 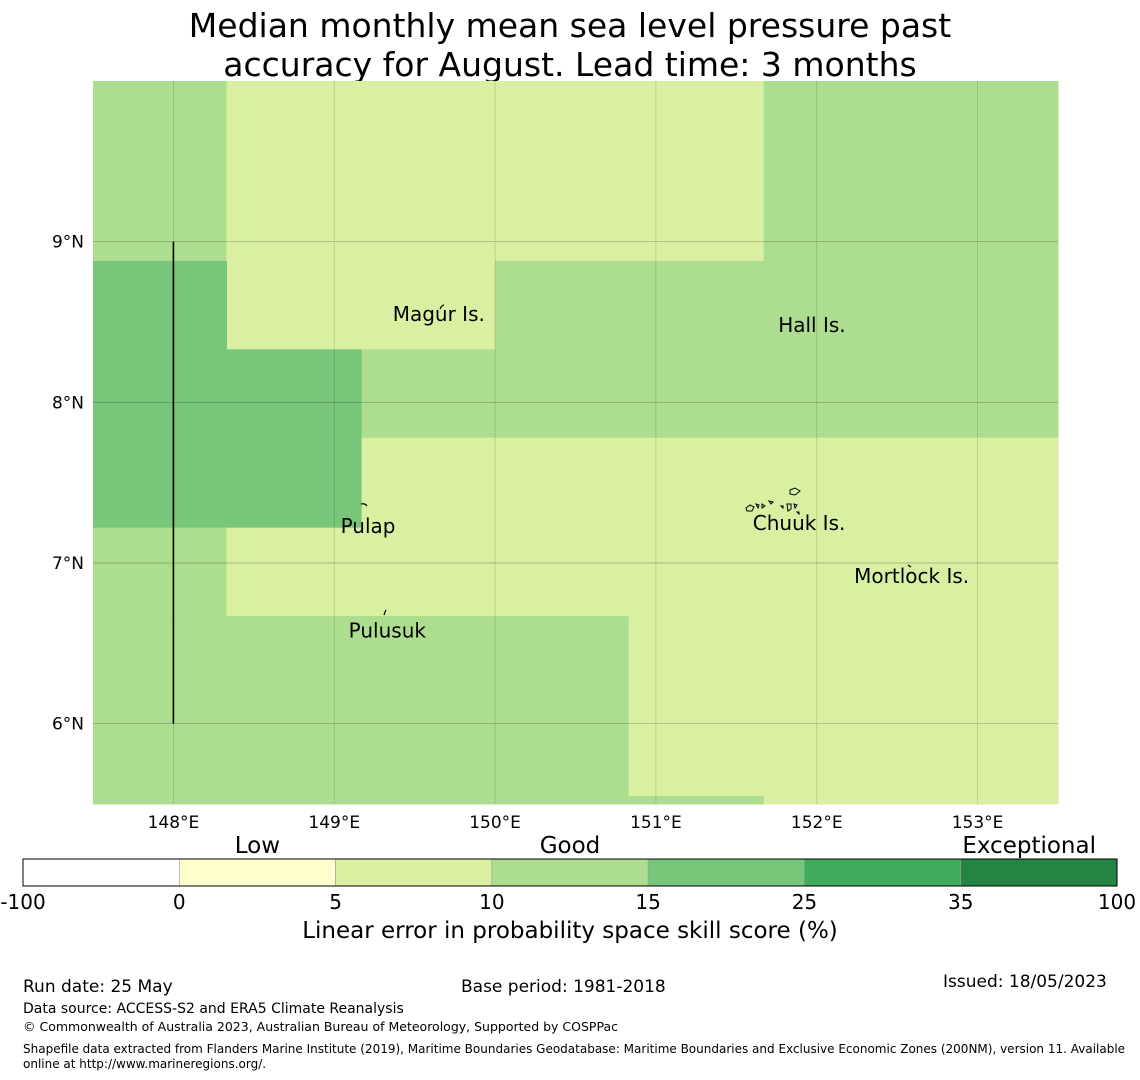 What do you see at coordinates (570, 846) in the screenshot?
I see `colorbar-category-label: Good` at bounding box center [570, 846].